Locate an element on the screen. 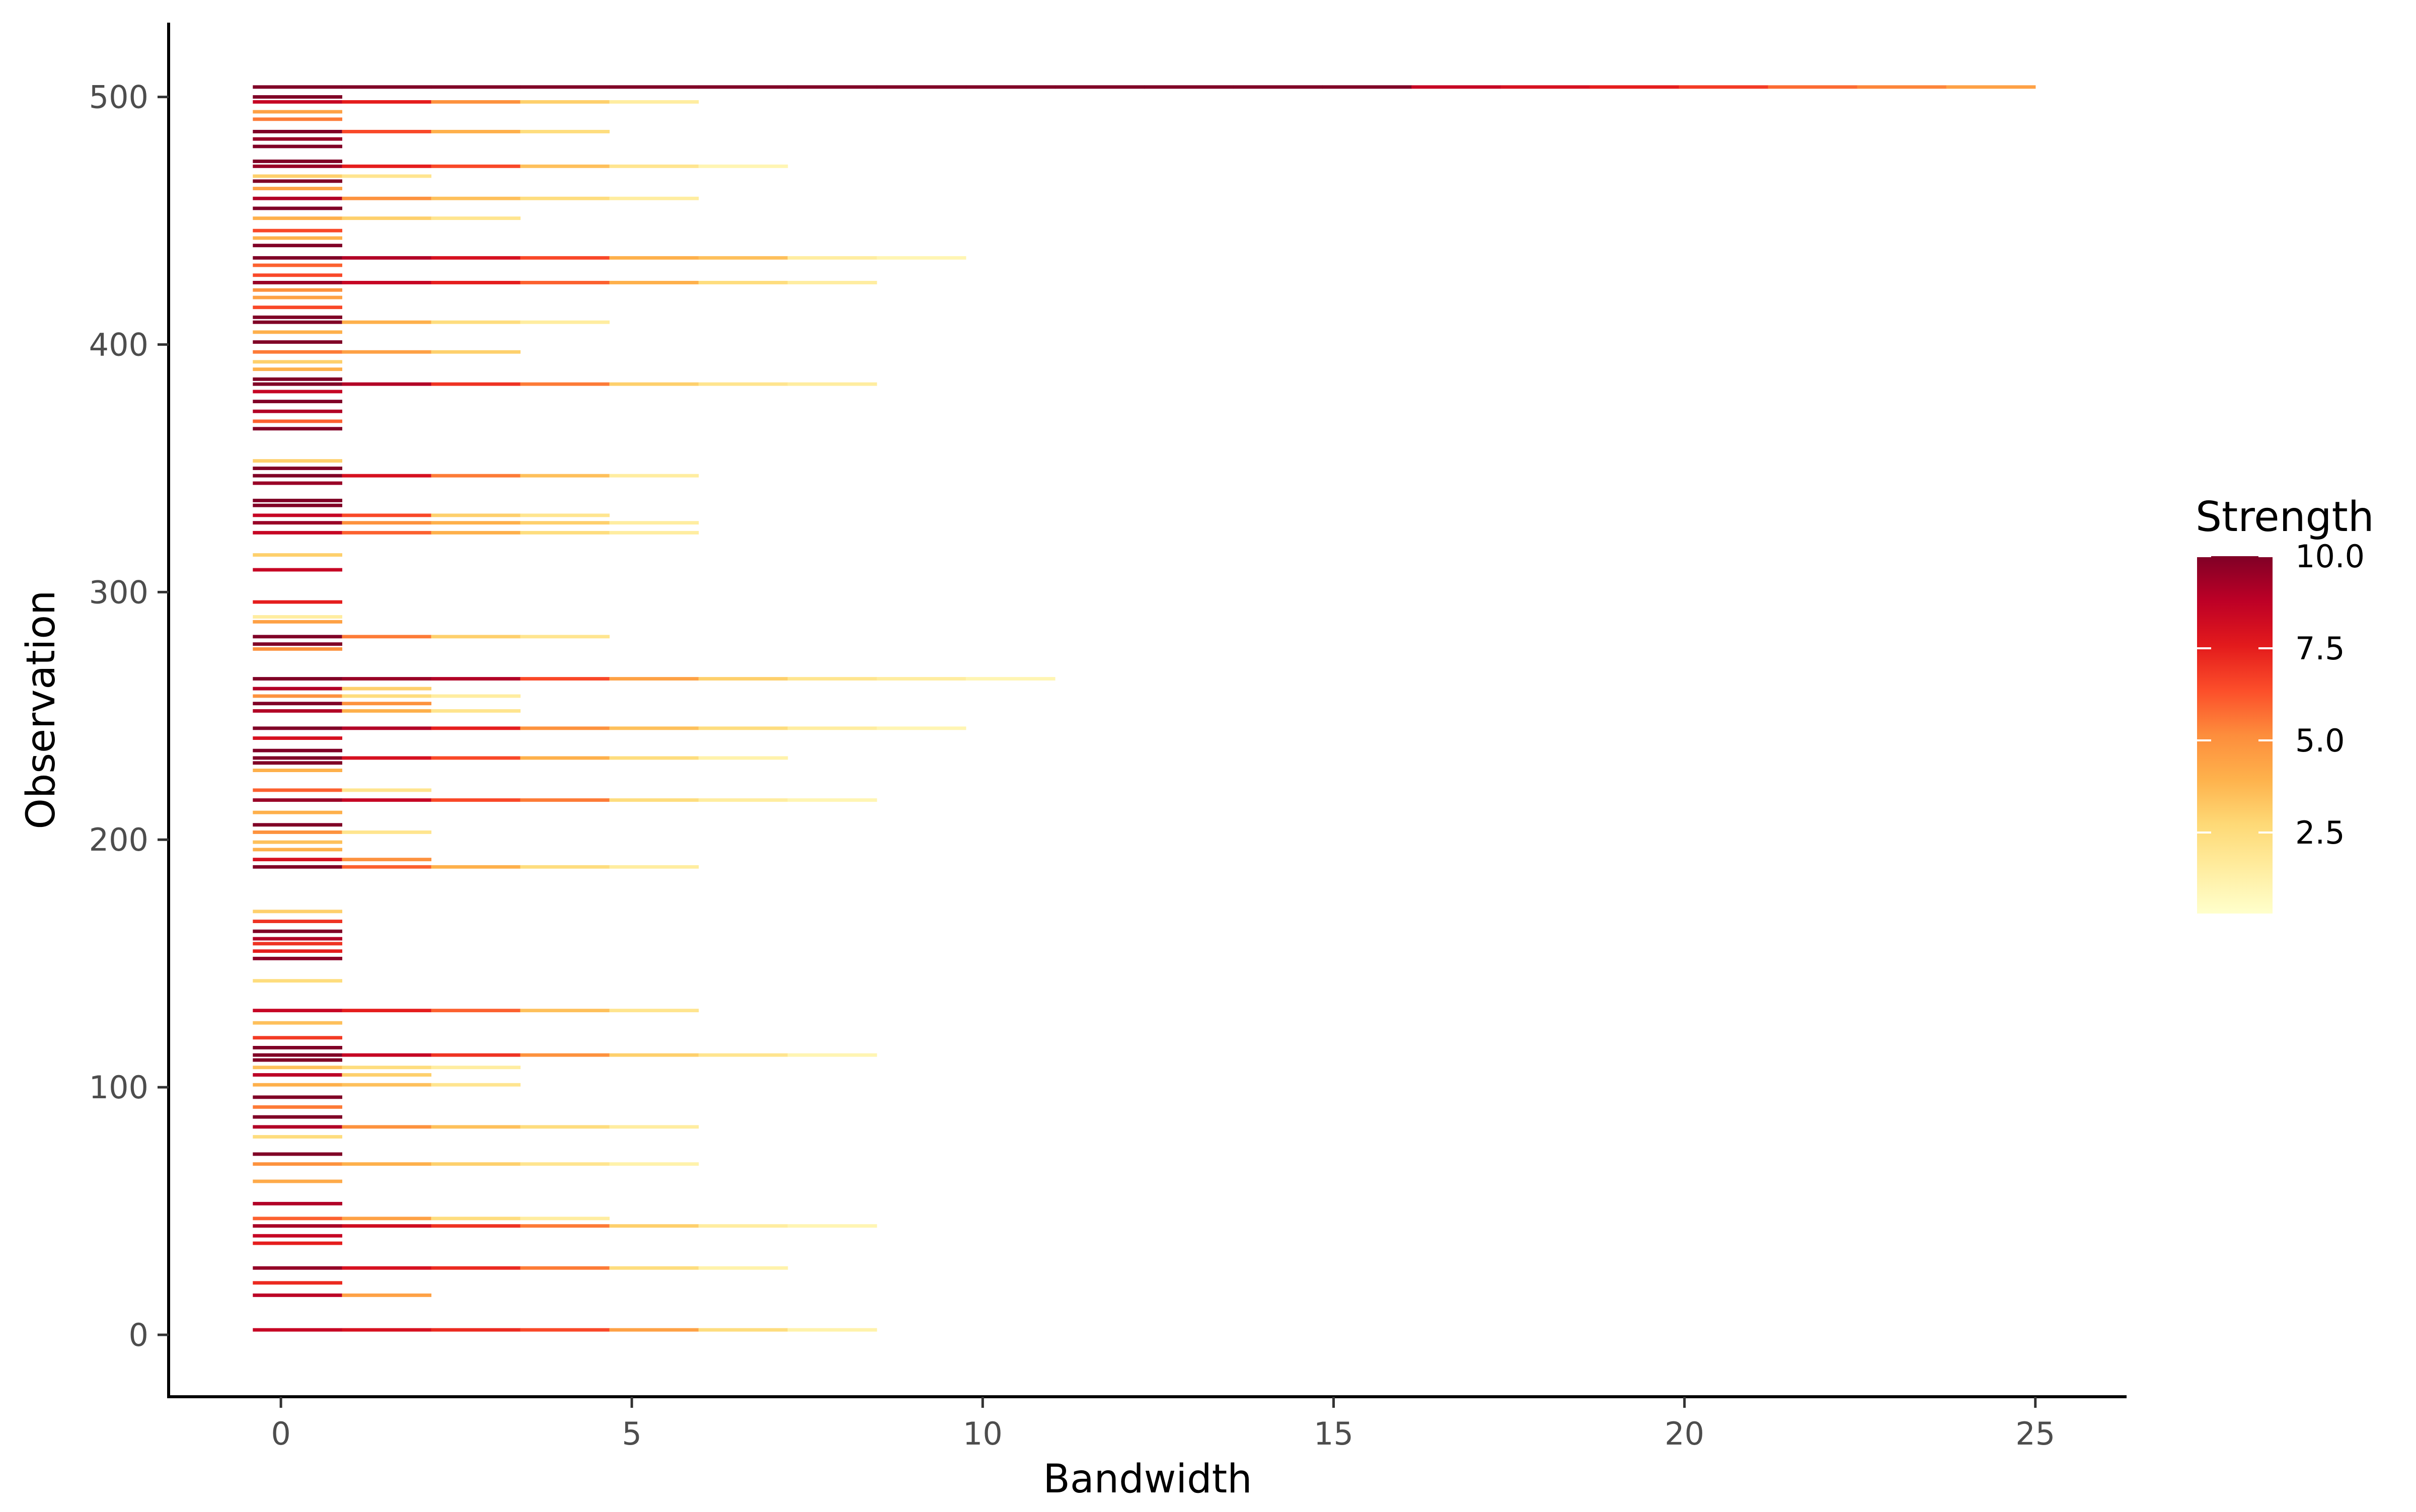 Image resolution: width=2416 pixels, height=1512 pixels. y-tick-label: 300 is located at coordinates (118, 592).